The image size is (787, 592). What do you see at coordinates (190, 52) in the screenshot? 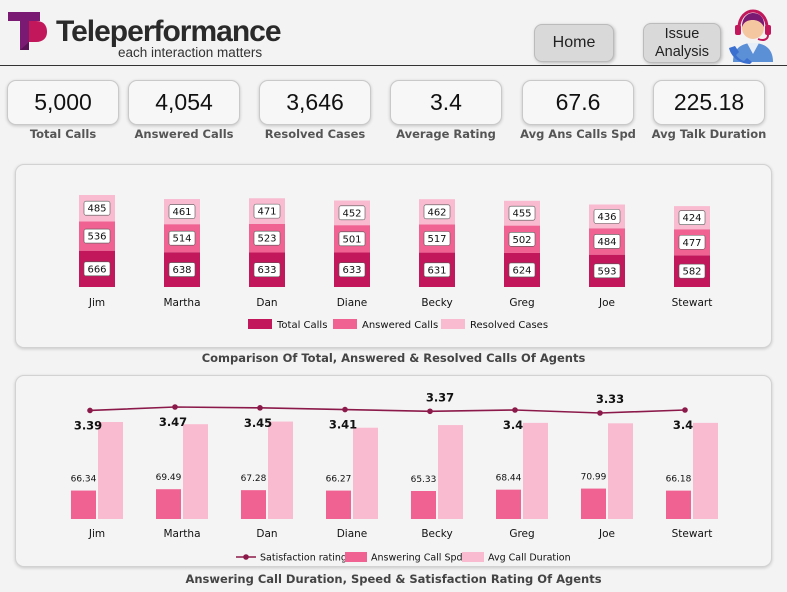
I see `brand-tagline: each interaction matters` at bounding box center [190, 52].